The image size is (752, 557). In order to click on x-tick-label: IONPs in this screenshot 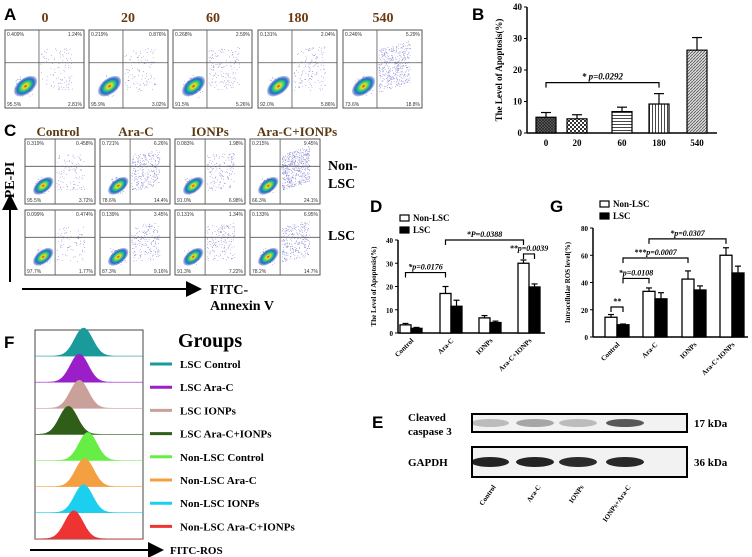, I will do `click(688, 351)`.